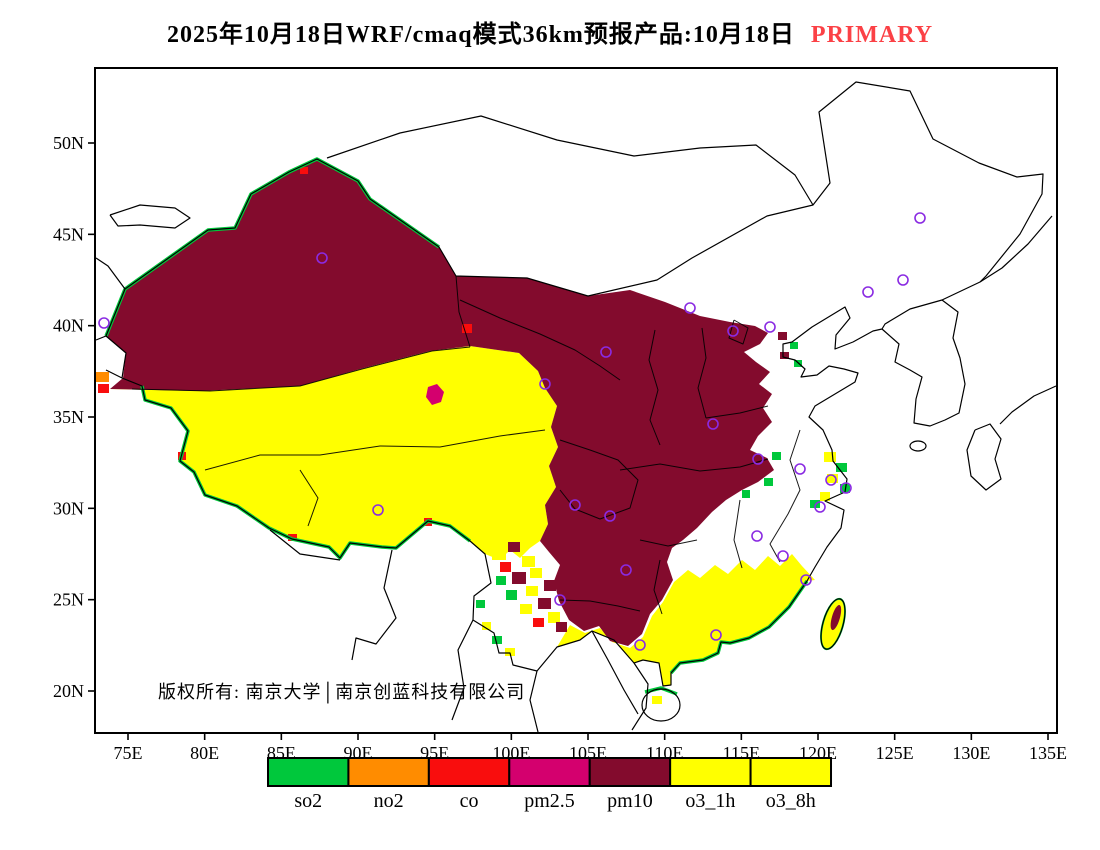 This screenshot has height=850, width=1100. Describe the element at coordinates (68, 234) in the screenshot. I see `y-tick-label: 45N` at that location.